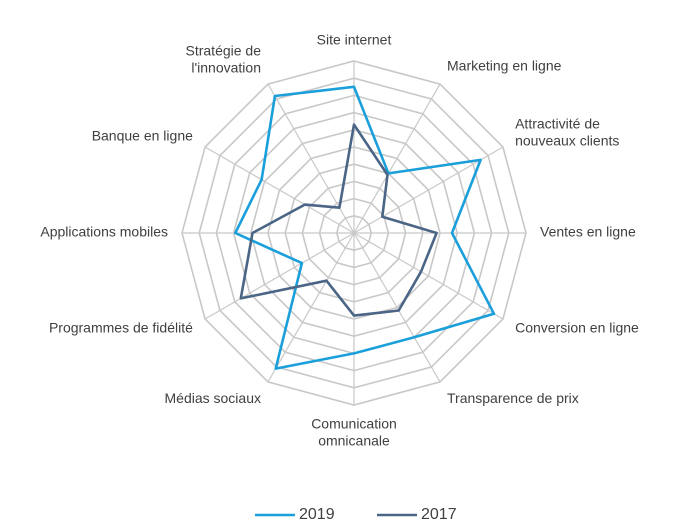 Image resolution: width=699 pixels, height=529 pixels. Describe the element at coordinates (121, 328) in the screenshot. I see `category-label: Programmes de fidélité` at that location.